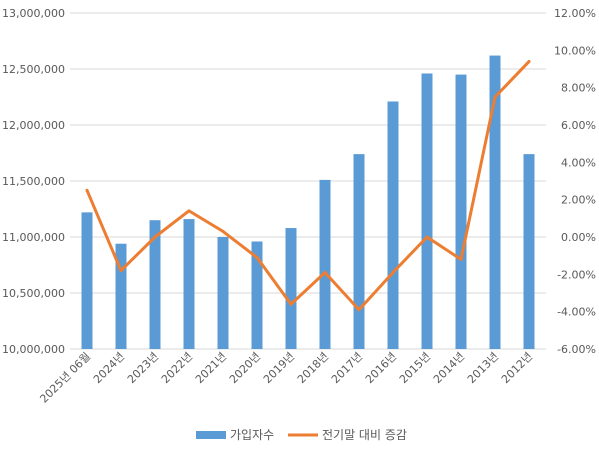  Describe the element at coordinates (347, 368) in the screenshot. I see `x-axis-tick-label: 2017년` at that location.